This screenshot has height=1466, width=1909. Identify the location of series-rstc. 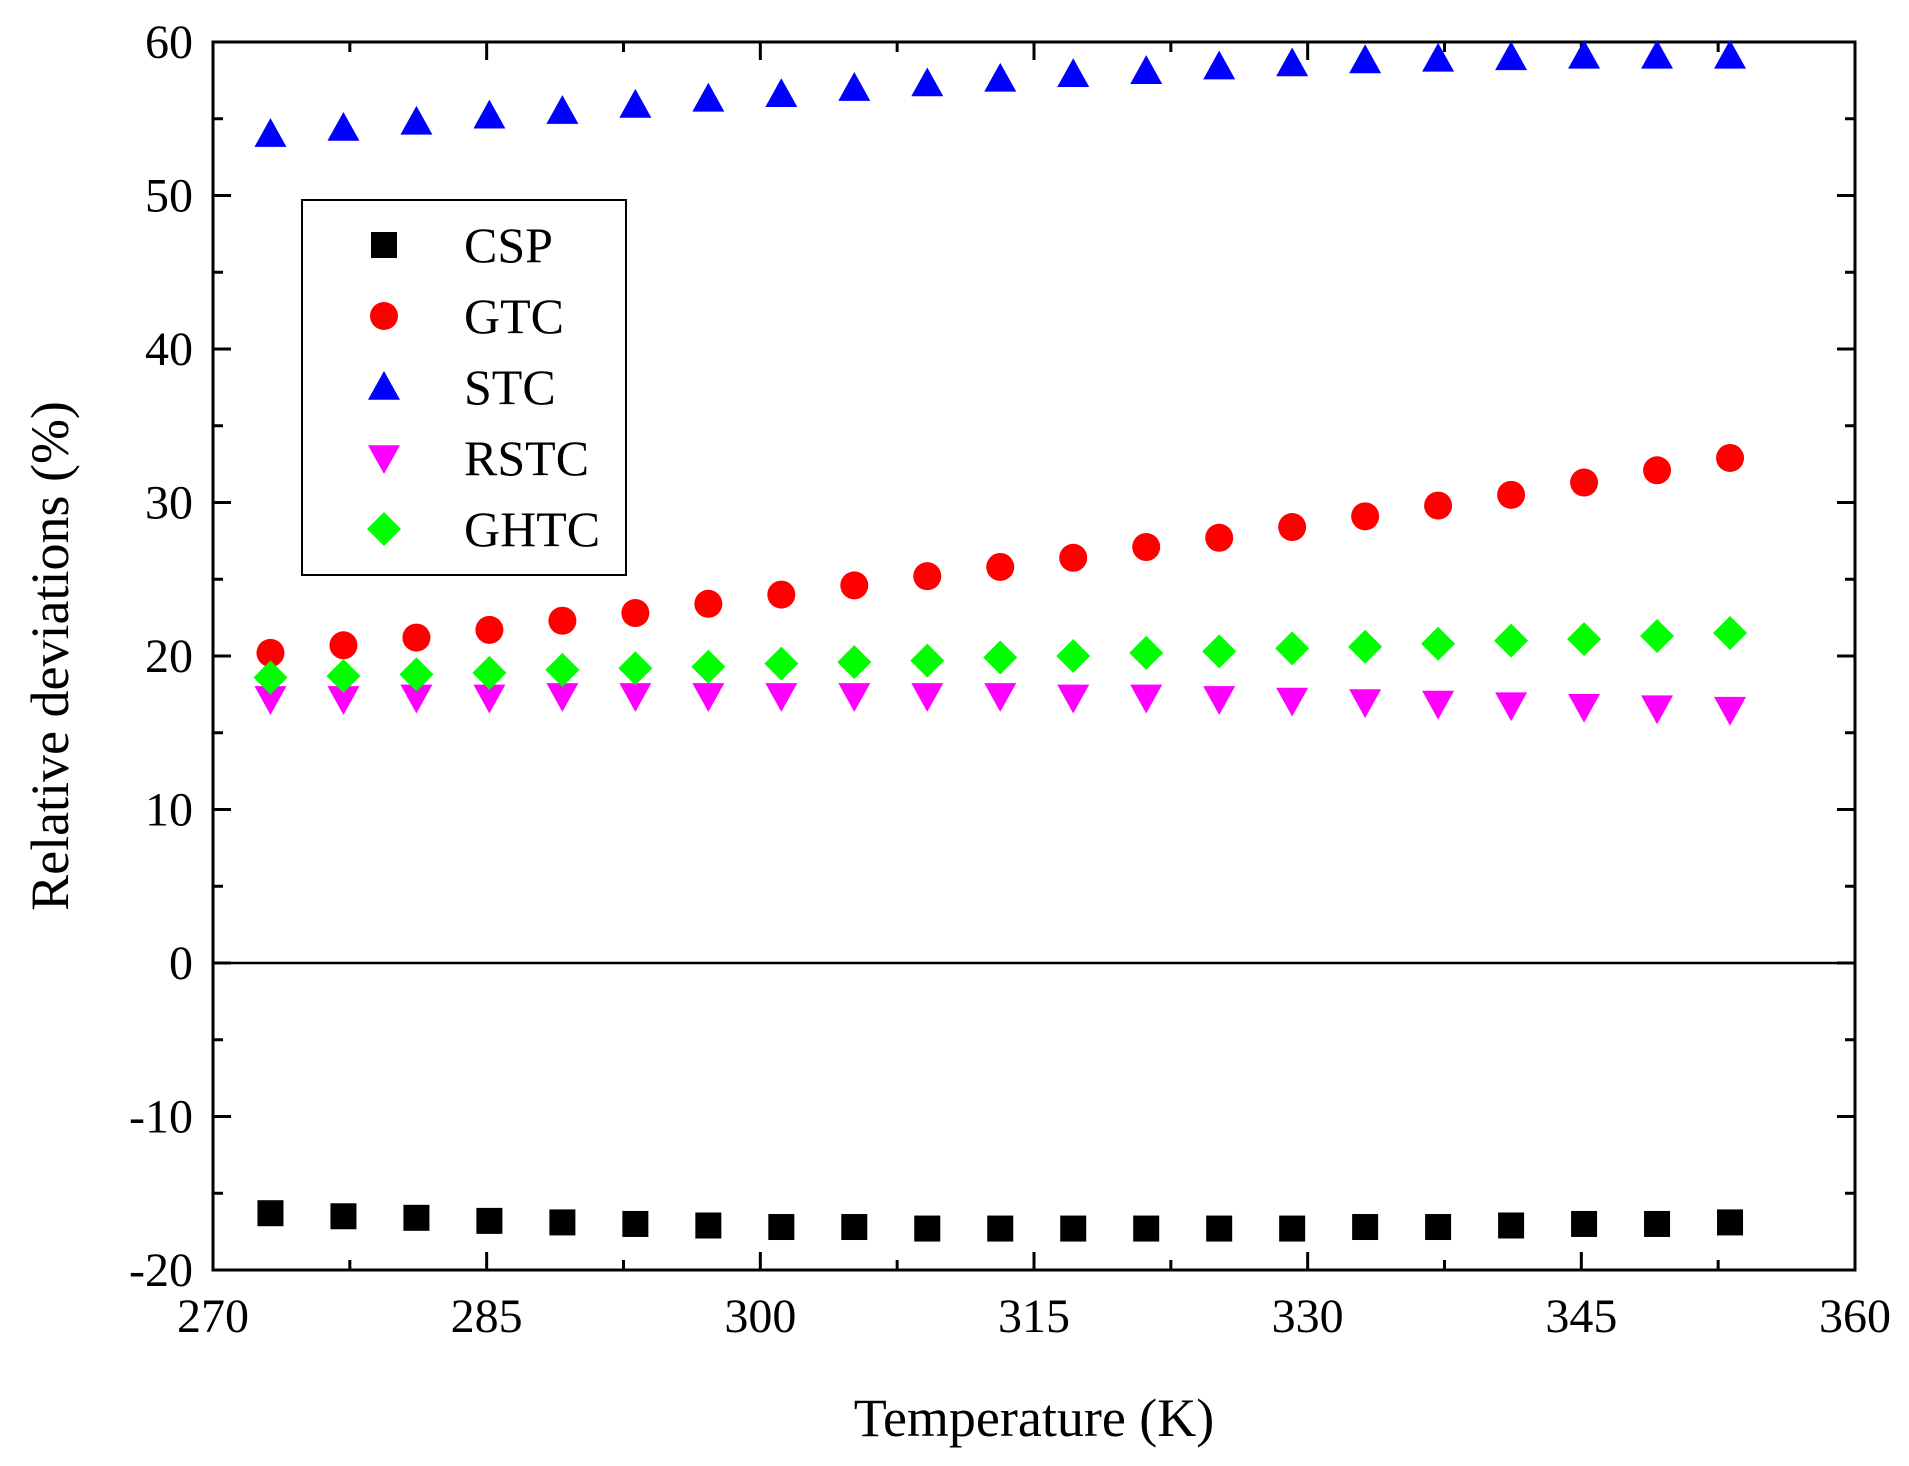
(1000, 704).